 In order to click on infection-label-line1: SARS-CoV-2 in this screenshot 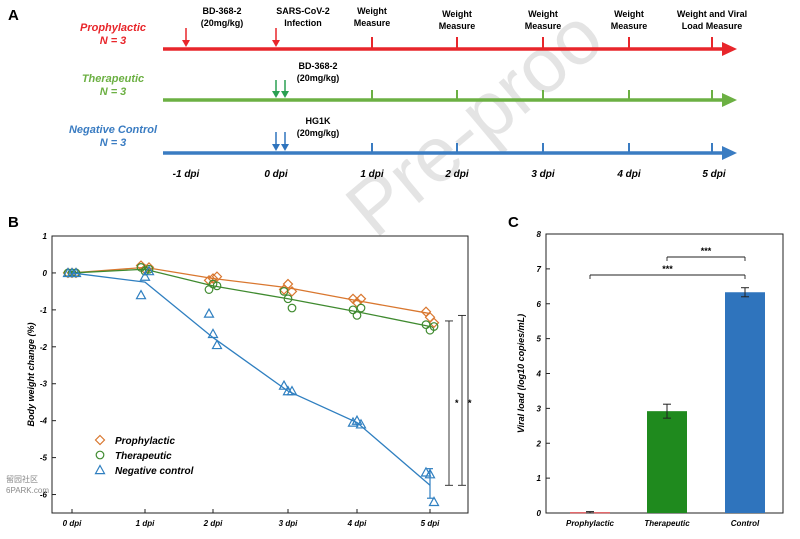, I will do `click(303, 11)`.